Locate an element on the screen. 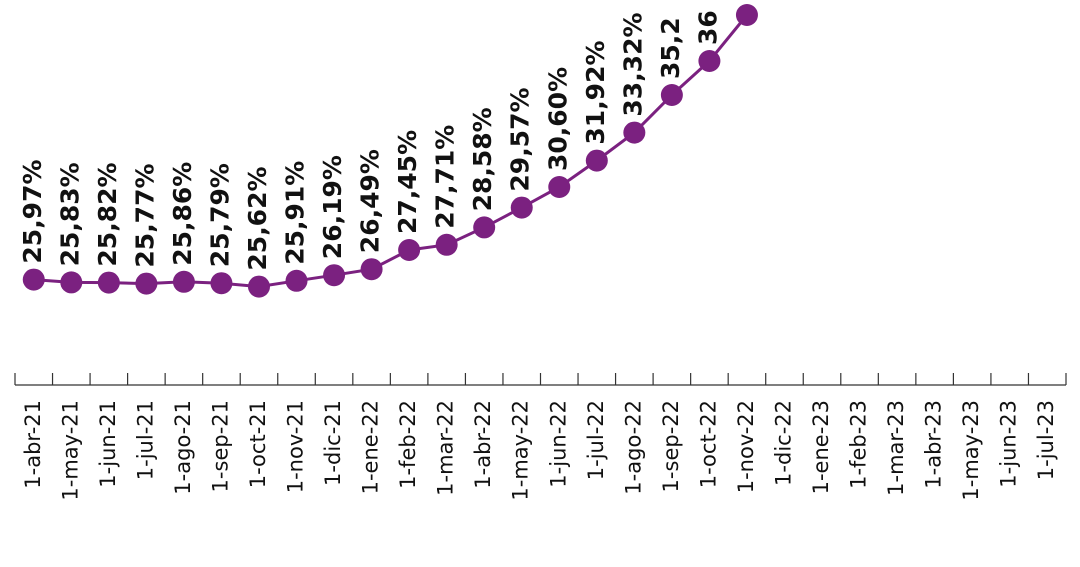  value-label: 28,58% is located at coordinates (482, 159).